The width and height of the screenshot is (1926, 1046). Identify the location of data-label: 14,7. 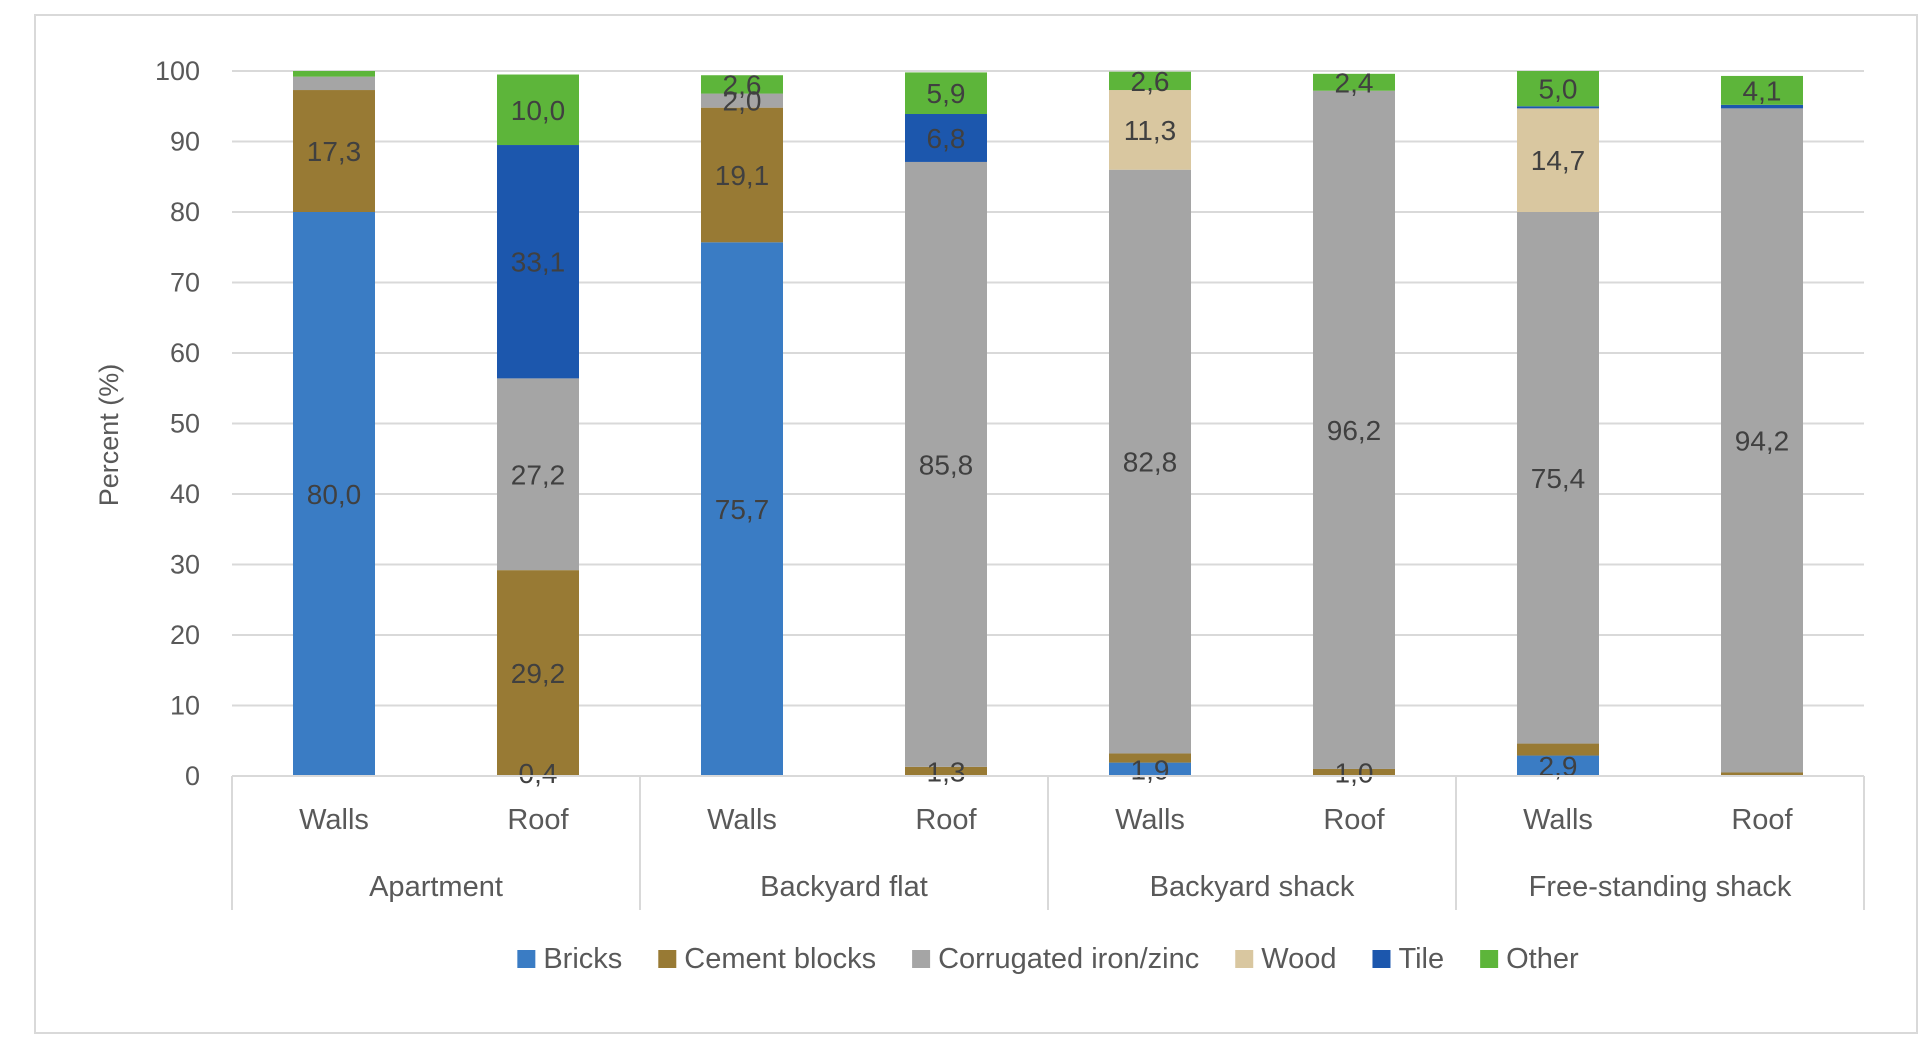
(1558, 160).